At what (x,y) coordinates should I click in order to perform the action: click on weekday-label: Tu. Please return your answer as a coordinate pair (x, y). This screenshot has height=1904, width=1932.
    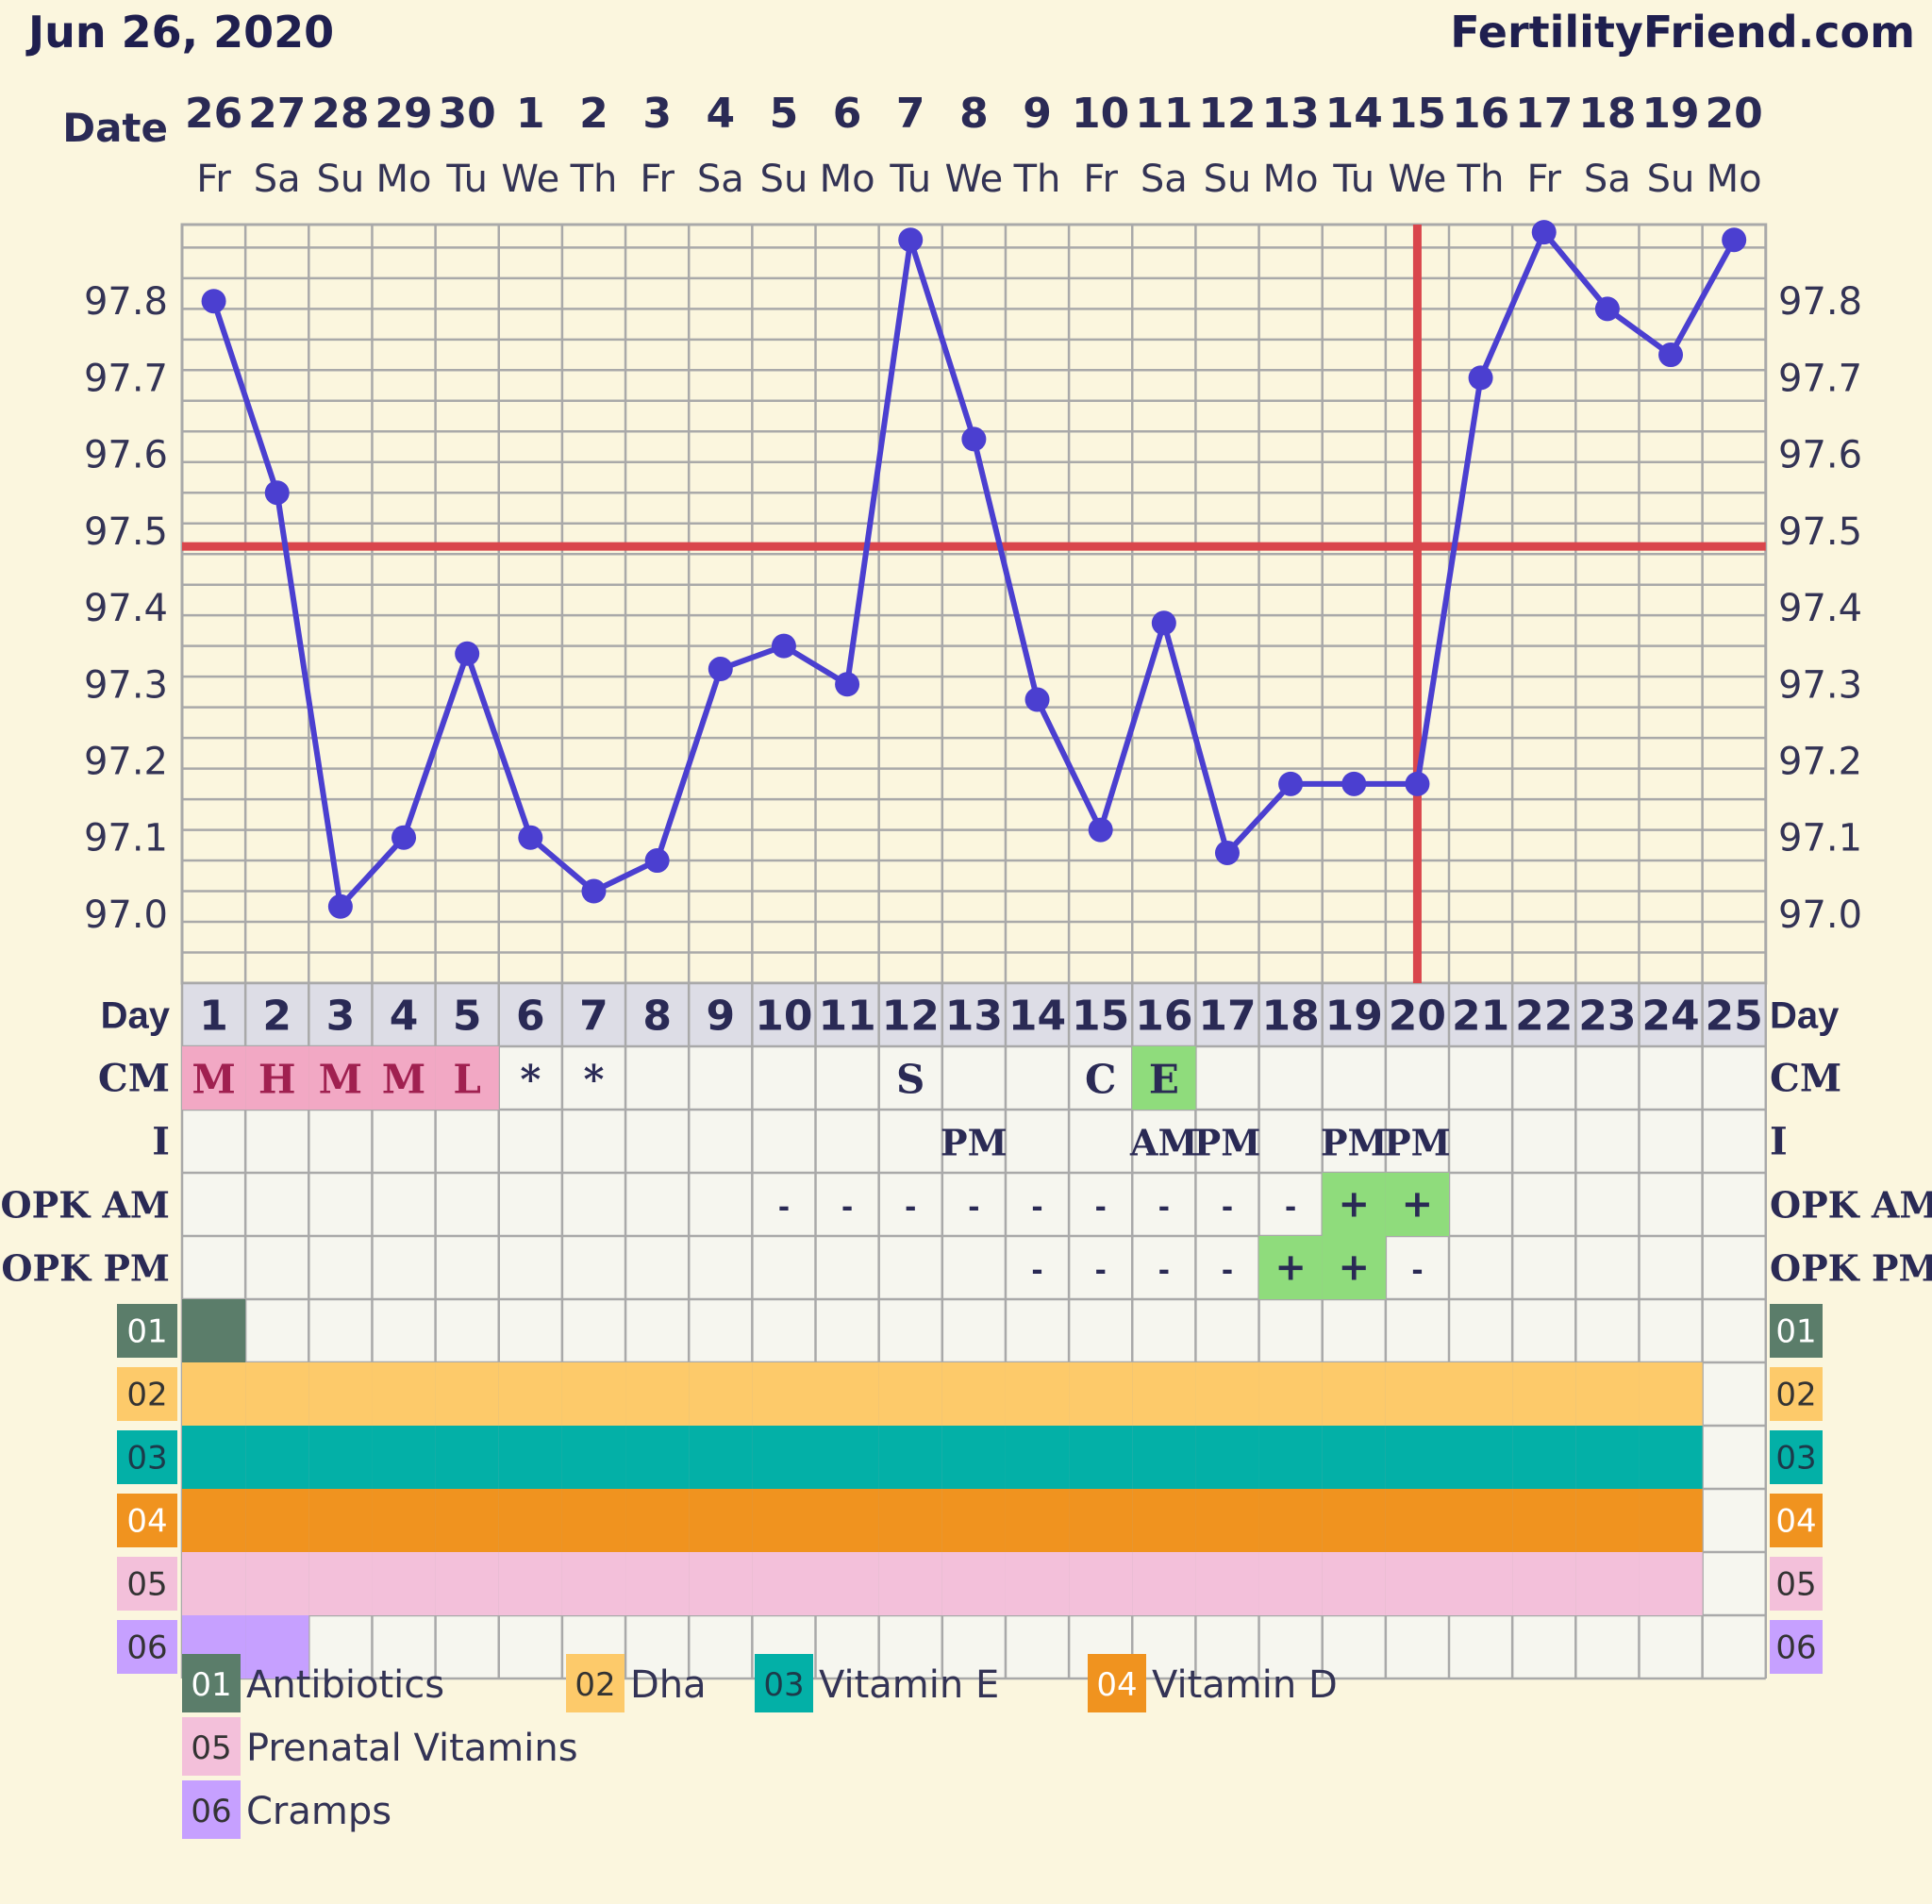
    Looking at the image, I should click on (1353, 179).